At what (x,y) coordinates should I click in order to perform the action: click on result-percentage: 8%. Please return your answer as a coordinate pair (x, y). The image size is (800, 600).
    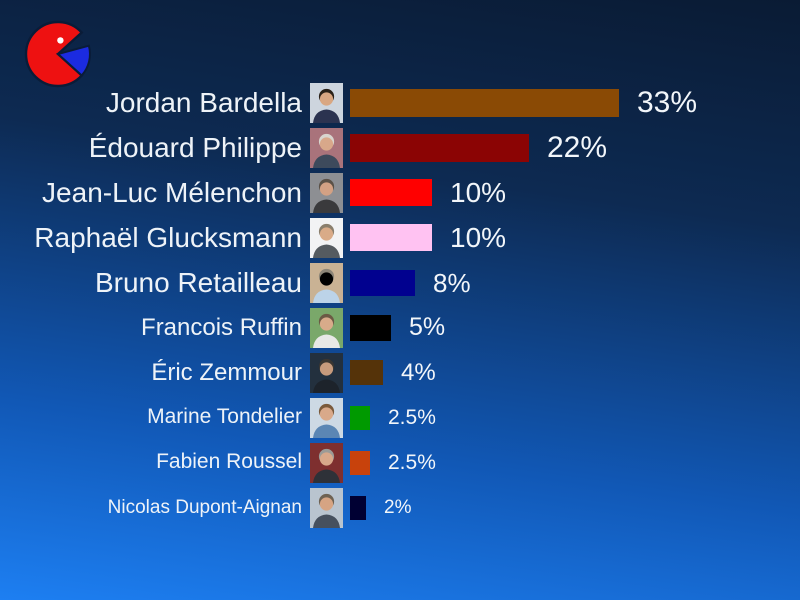
    Looking at the image, I should click on (452, 282).